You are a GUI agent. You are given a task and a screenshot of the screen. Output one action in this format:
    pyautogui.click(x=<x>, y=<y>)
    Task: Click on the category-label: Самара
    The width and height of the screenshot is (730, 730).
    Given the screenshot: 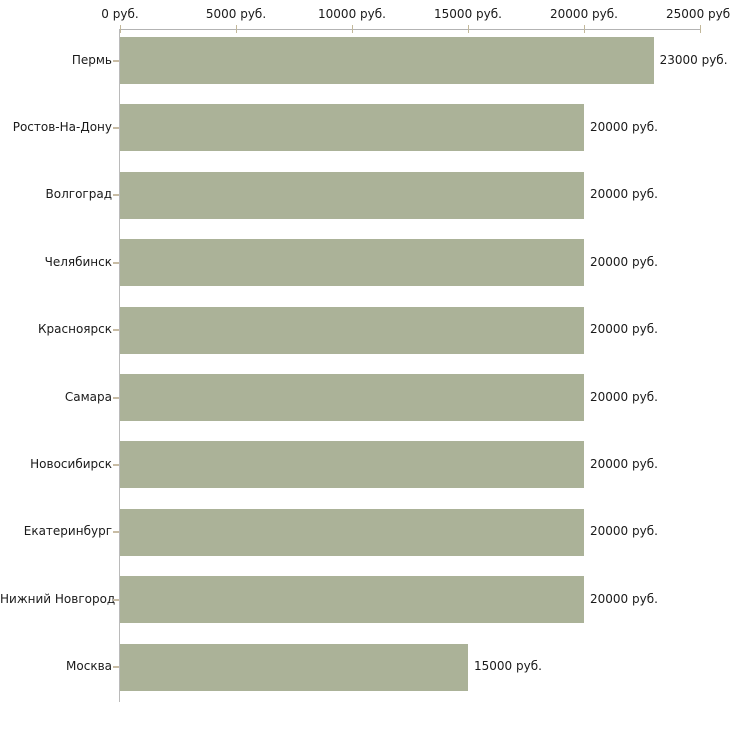 What is the action you would take?
    pyautogui.click(x=88, y=396)
    